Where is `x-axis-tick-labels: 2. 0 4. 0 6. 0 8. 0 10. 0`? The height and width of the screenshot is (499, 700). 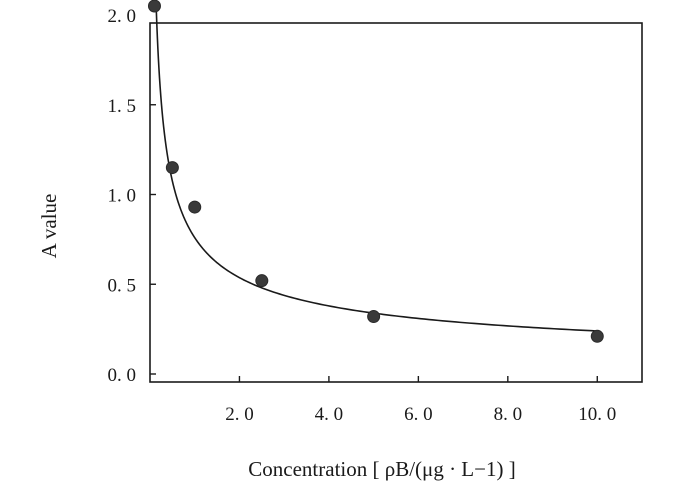 x-axis-tick-labels: 2. 0 4. 0 6. 0 8. 0 10. 0 is located at coordinates (420, 414).